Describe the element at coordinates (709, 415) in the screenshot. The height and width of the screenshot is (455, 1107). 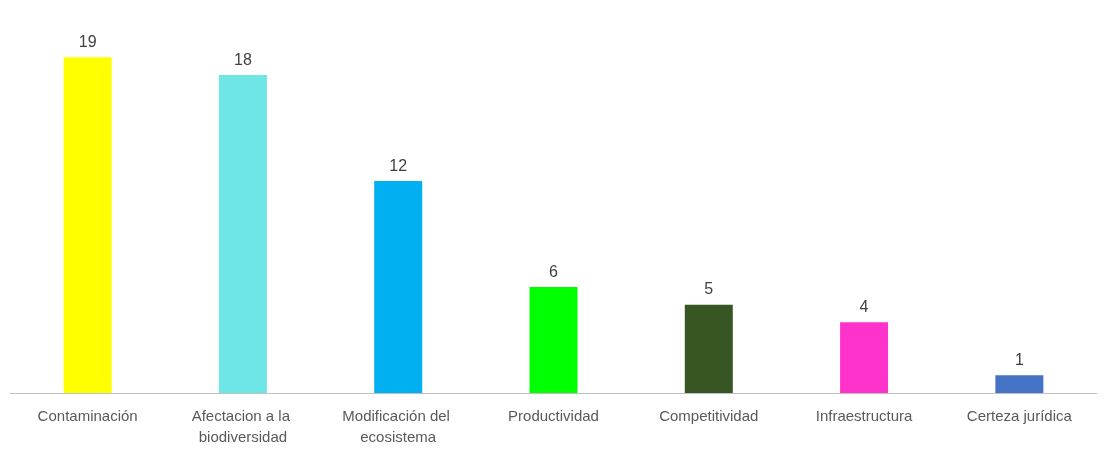
I see `x-tick-label: Competitividad` at that location.